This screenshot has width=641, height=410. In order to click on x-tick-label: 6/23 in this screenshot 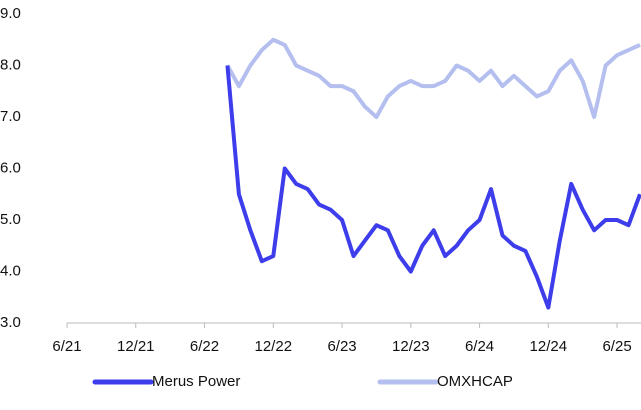, I will do `click(341, 346)`.